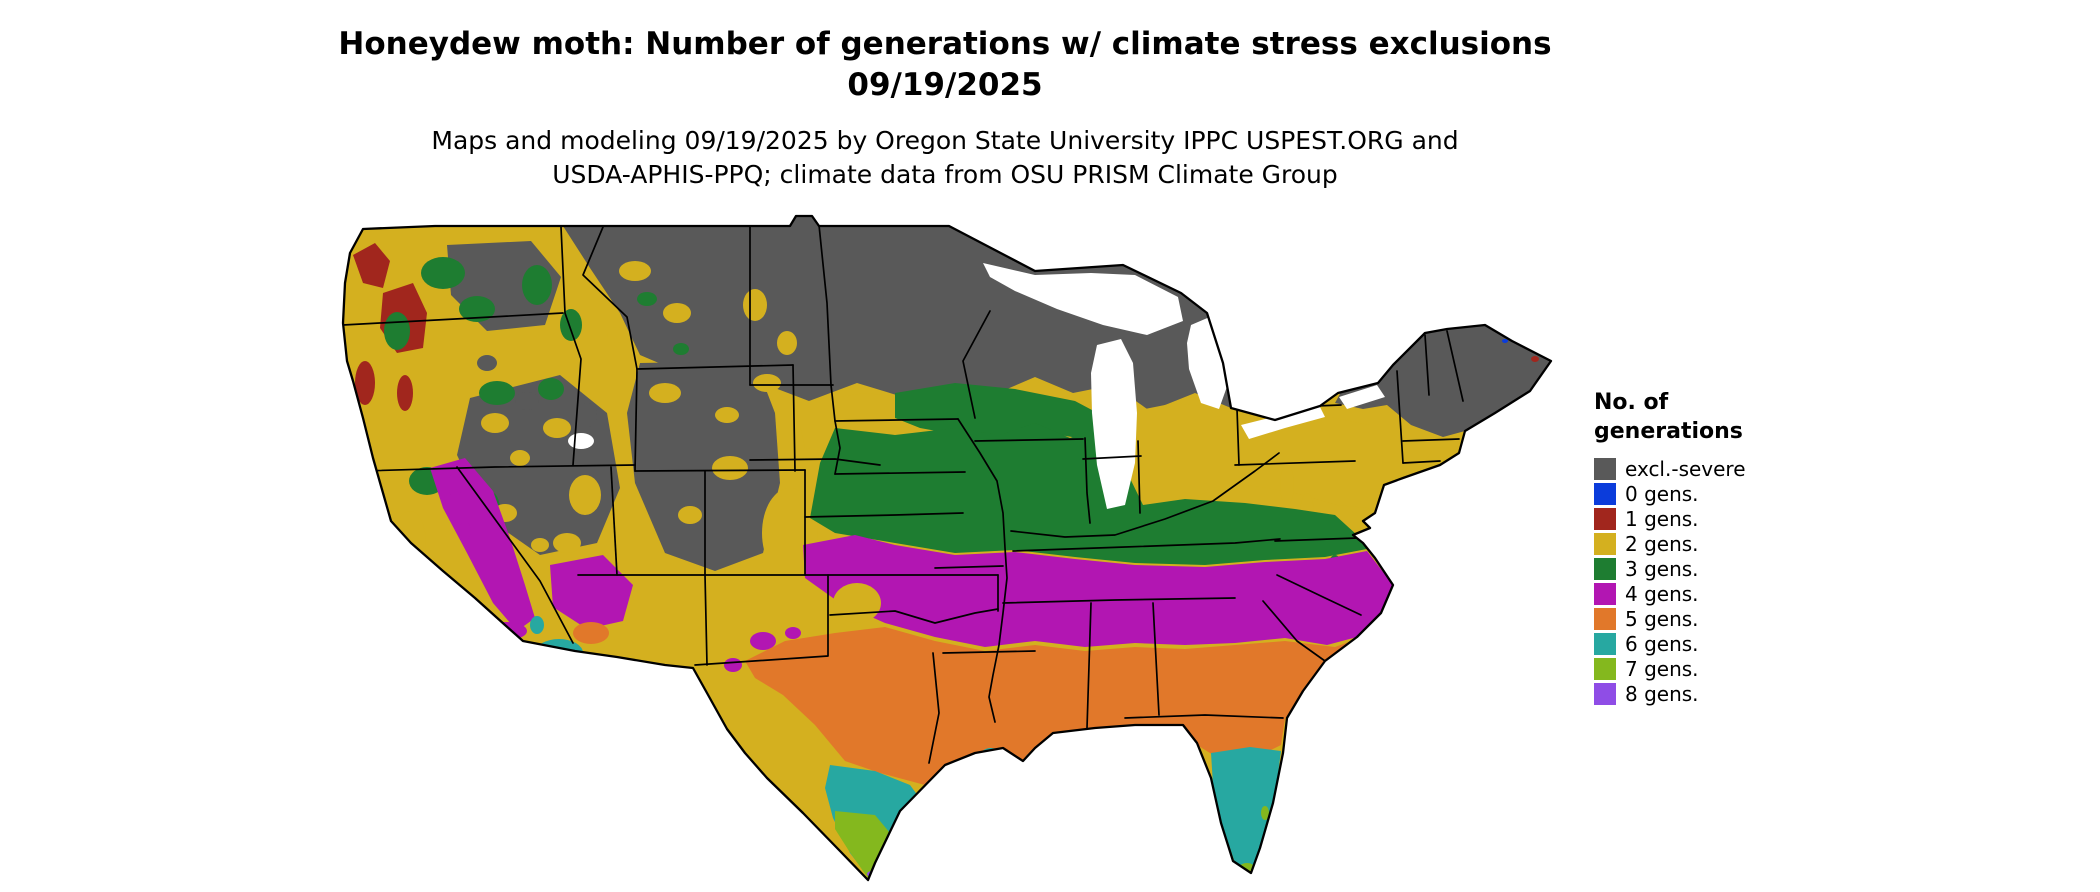  I want to click on lake-erie, so click(1283, 422).